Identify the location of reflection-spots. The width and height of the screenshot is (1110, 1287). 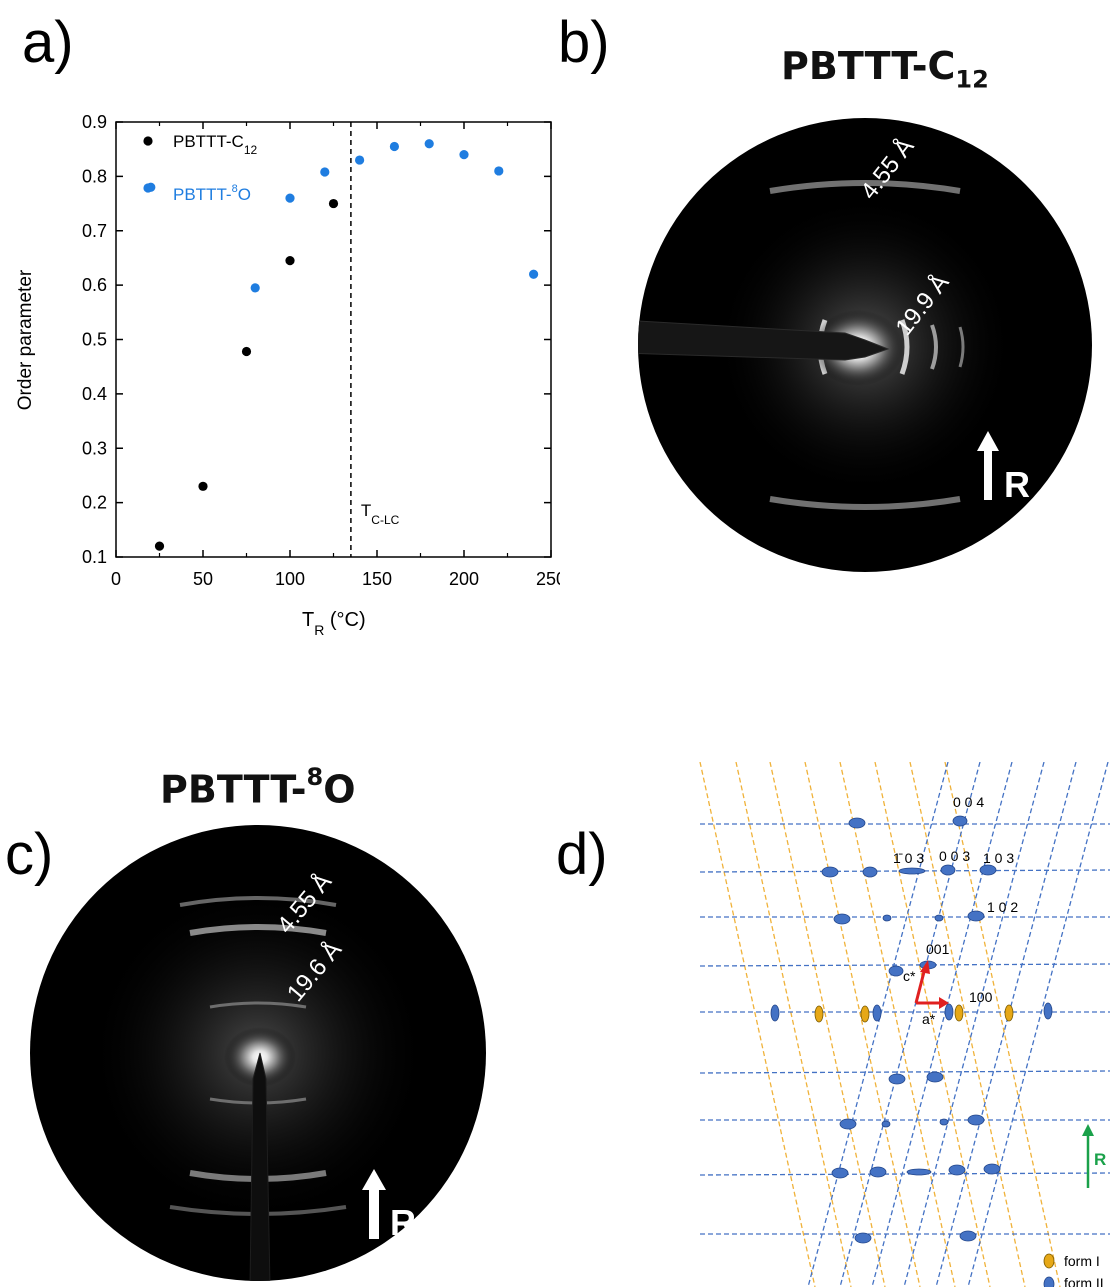
(911, 1029).